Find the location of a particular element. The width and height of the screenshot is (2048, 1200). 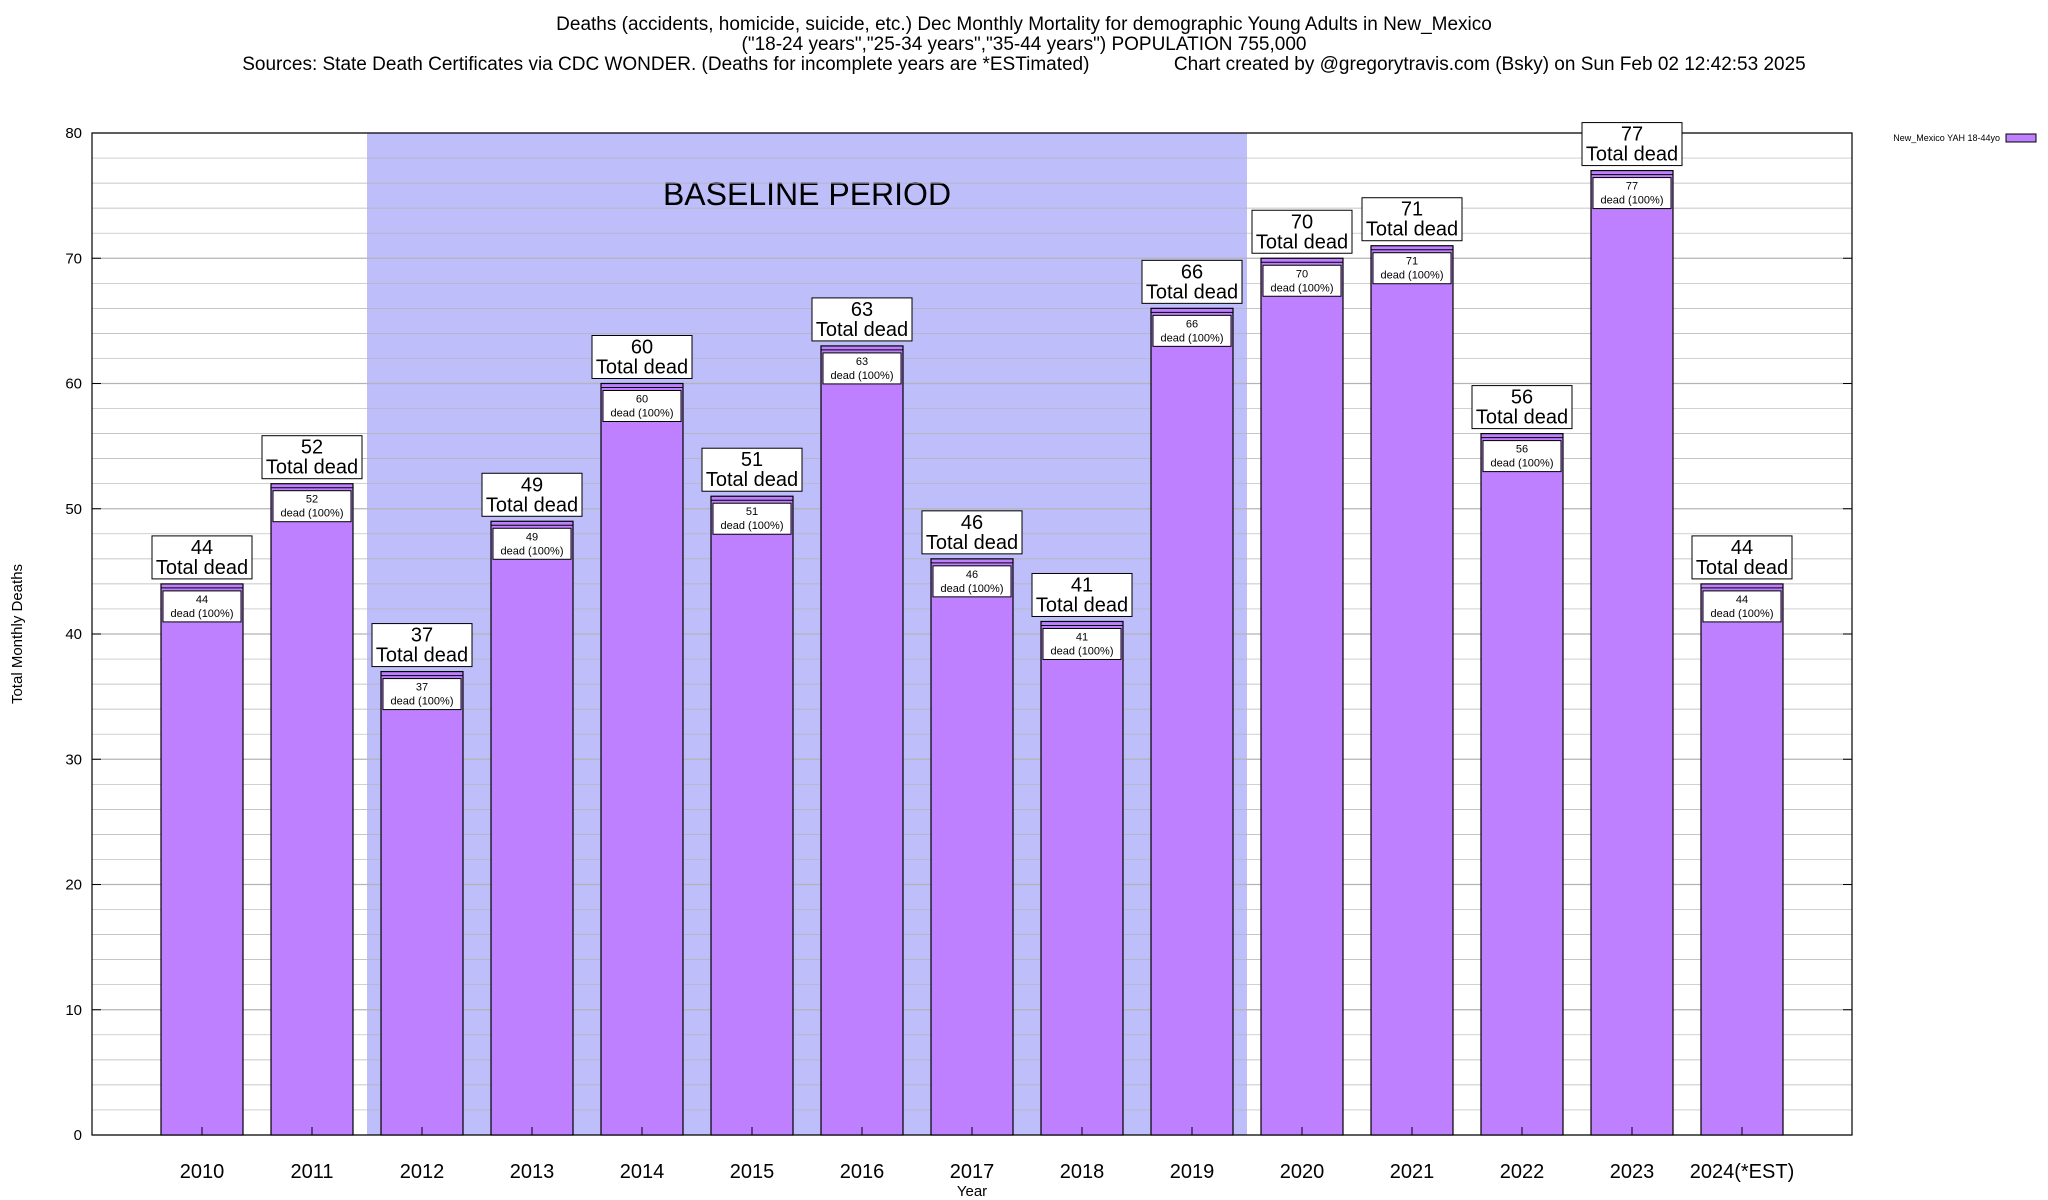

top-value-label: 44 is located at coordinates (1742, 548).